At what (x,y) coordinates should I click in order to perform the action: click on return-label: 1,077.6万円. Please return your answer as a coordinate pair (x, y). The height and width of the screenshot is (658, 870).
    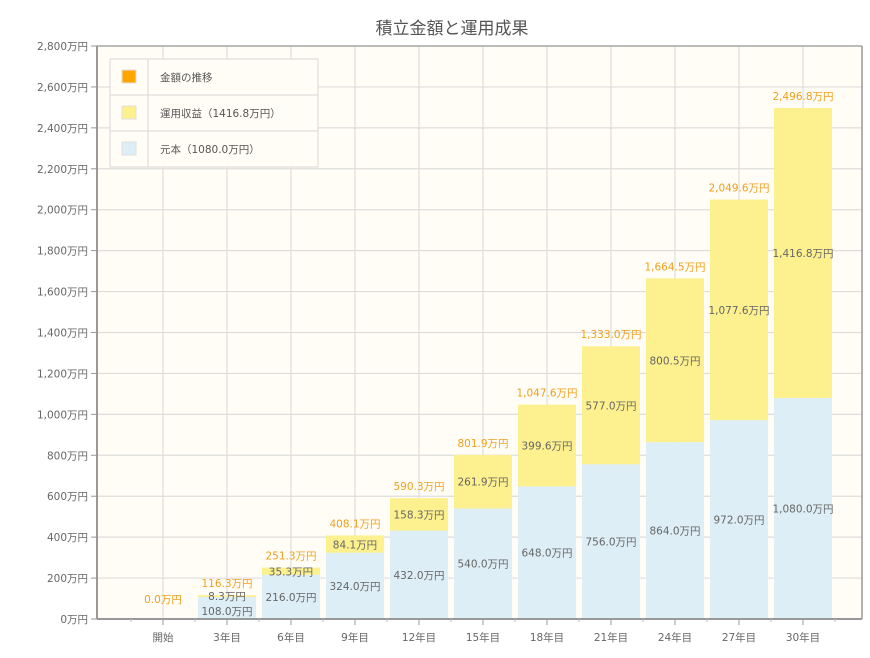
    Looking at the image, I should click on (738, 311).